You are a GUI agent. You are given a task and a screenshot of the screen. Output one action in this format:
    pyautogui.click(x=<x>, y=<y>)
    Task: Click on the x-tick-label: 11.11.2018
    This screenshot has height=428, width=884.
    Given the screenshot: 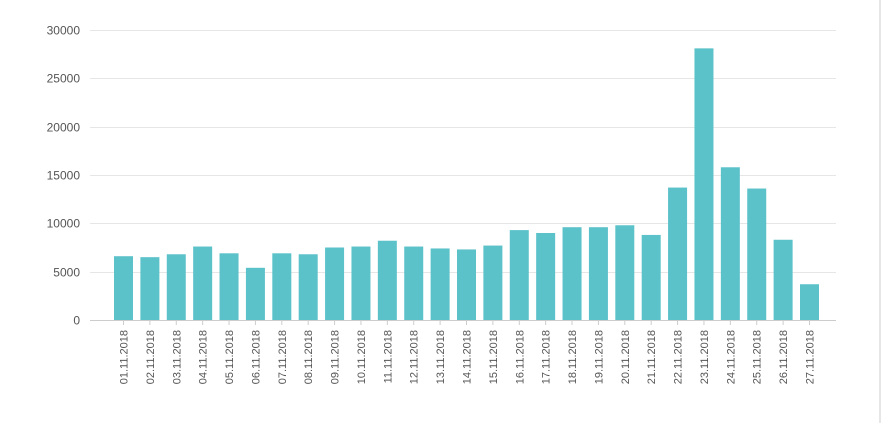 What is the action you would take?
    pyautogui.click(x=388, y=356)
    